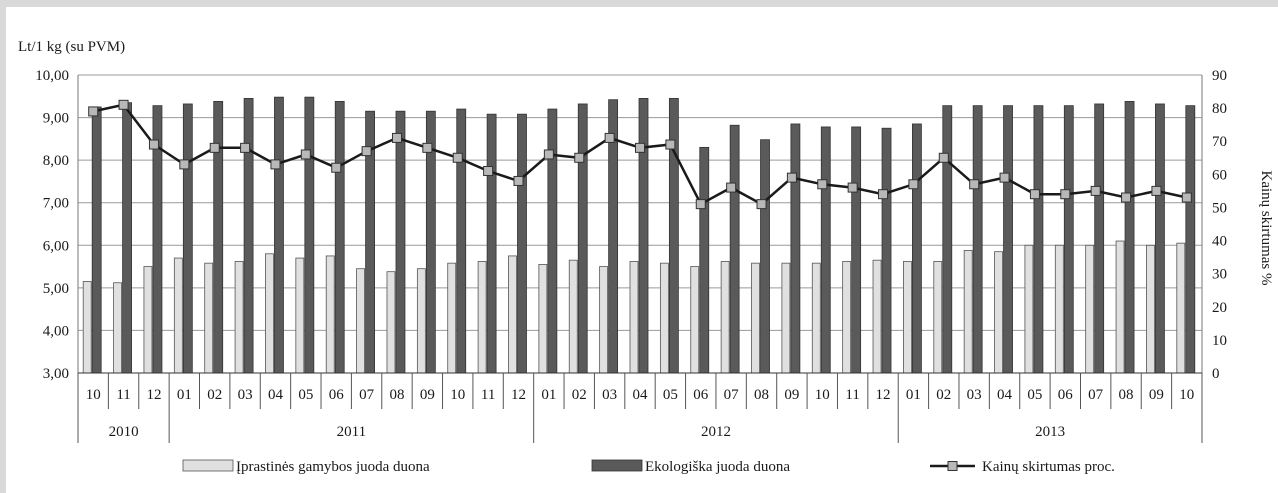  I want to click on legend-label-conventional: Įprastinės gamybos juoda duona, so click(333, 467).